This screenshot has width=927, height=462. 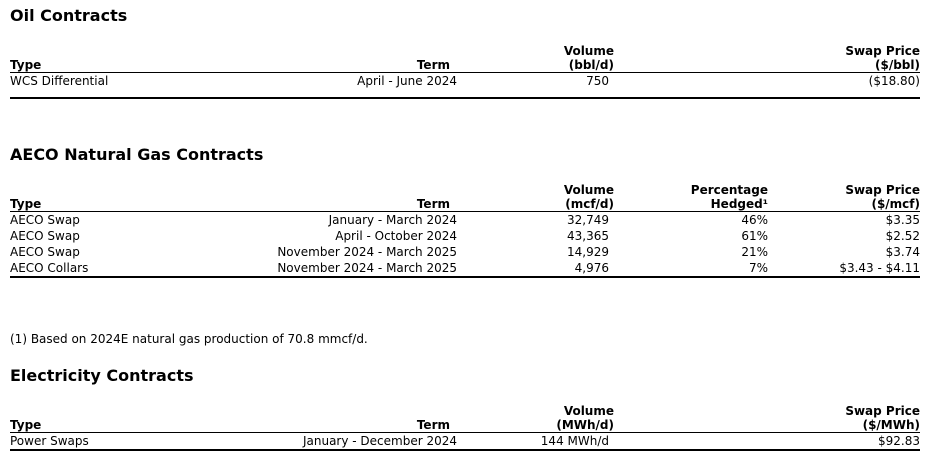 I want to click on column-header-label: ($/mcf), so click(x=895, y=204).